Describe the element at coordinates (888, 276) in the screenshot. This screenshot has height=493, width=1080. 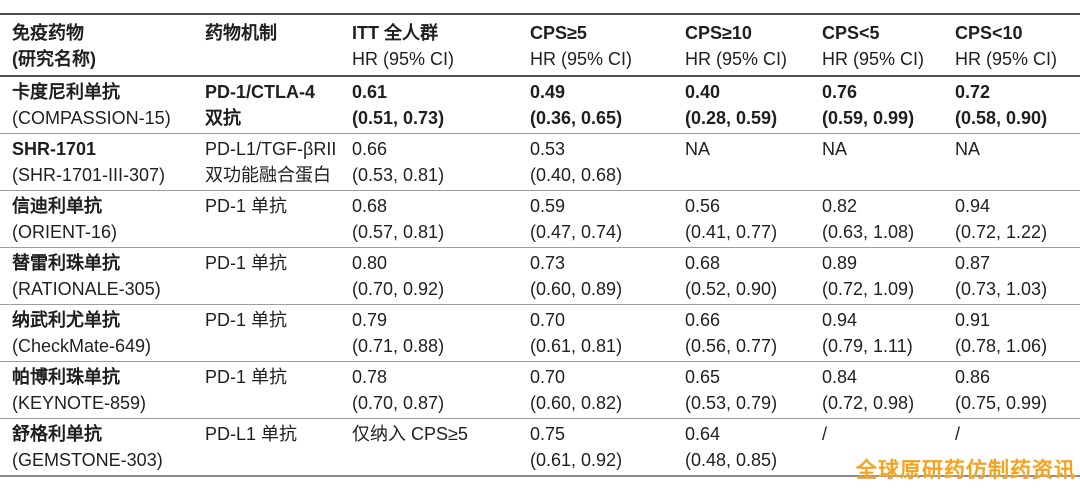
I see `cell-cps-lt5: 0.89 (0.72, 1.09)` at that location.